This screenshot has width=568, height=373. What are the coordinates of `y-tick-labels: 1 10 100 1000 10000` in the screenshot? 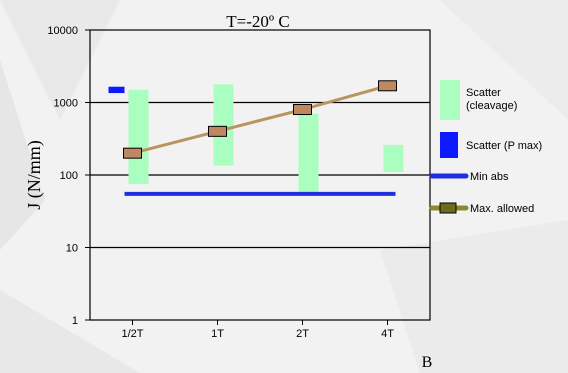 It's located at (62, 176).